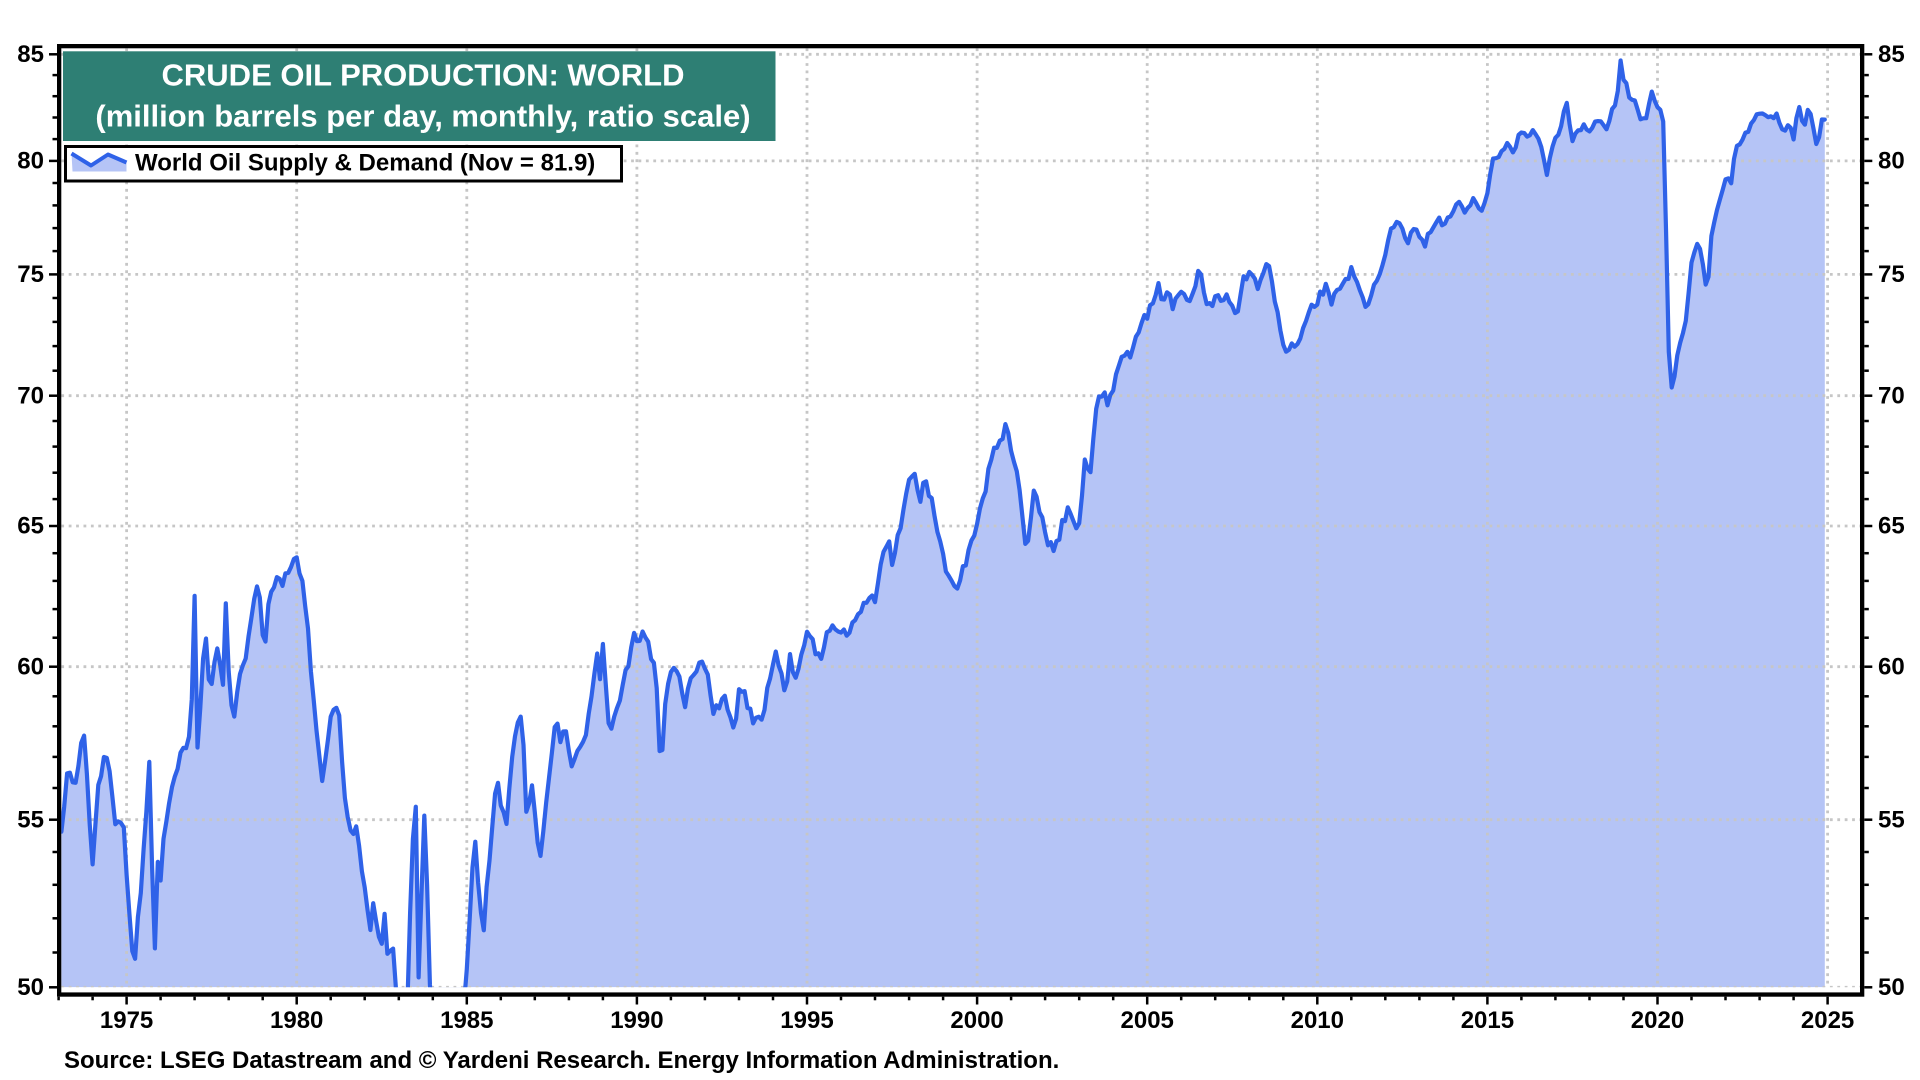 The image size is (1920, 1080). I want to click on svg-text: 1995, so click(806, 1020).